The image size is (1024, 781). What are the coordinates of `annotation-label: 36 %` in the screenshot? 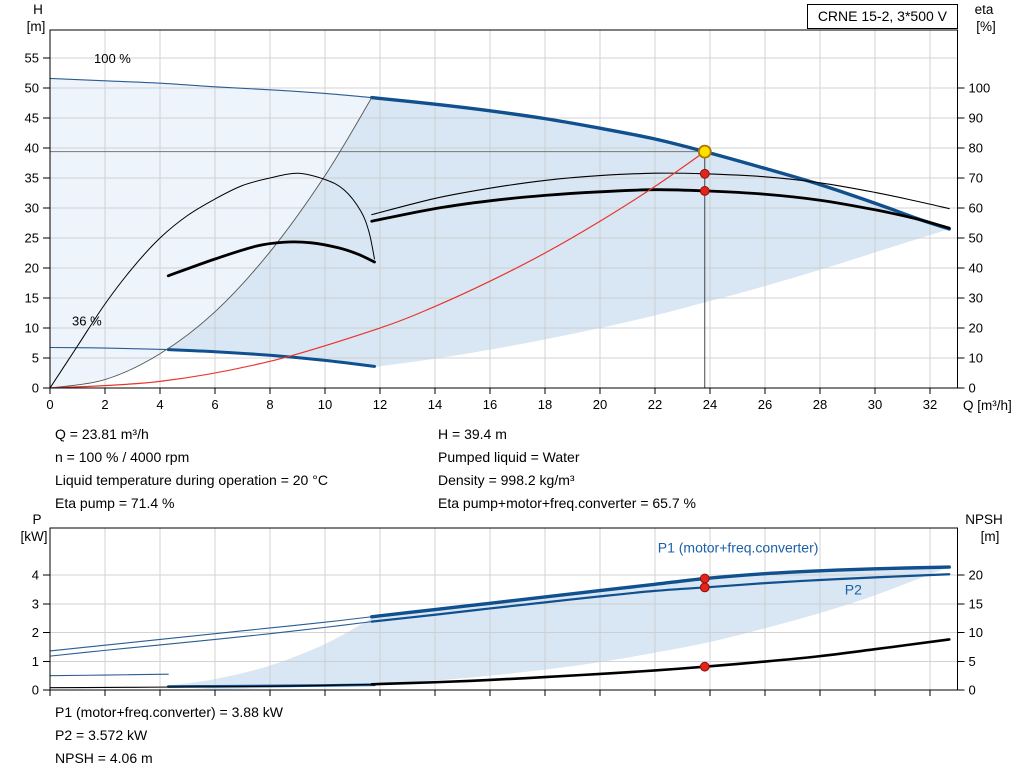 It's located at (87, 321).